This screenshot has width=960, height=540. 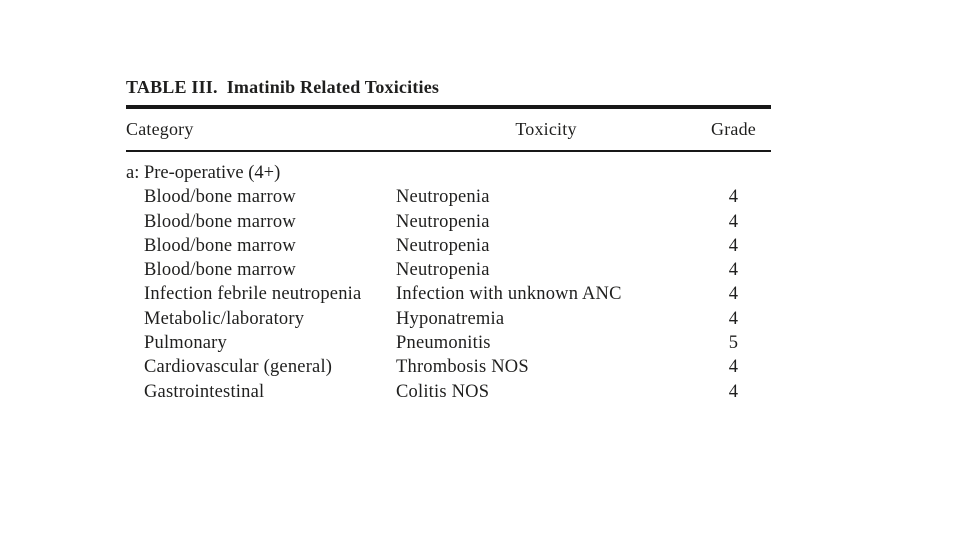 What do you see at coordinates (253, 294) in the screenshot?
I see `category-cell: Infection febrile neutropenia` at bounding box center [253, 294].